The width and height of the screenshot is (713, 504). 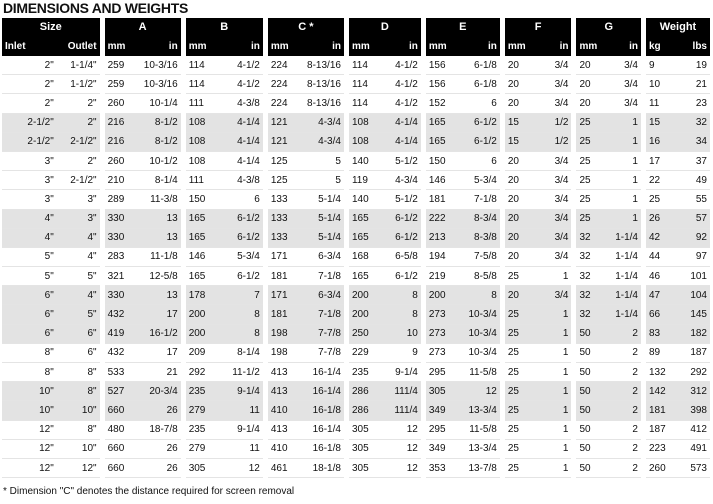 What do you see at coordinates (116, 199) in the screenshot?
I see `table-cell: 289` at bounding box center [116, 199].